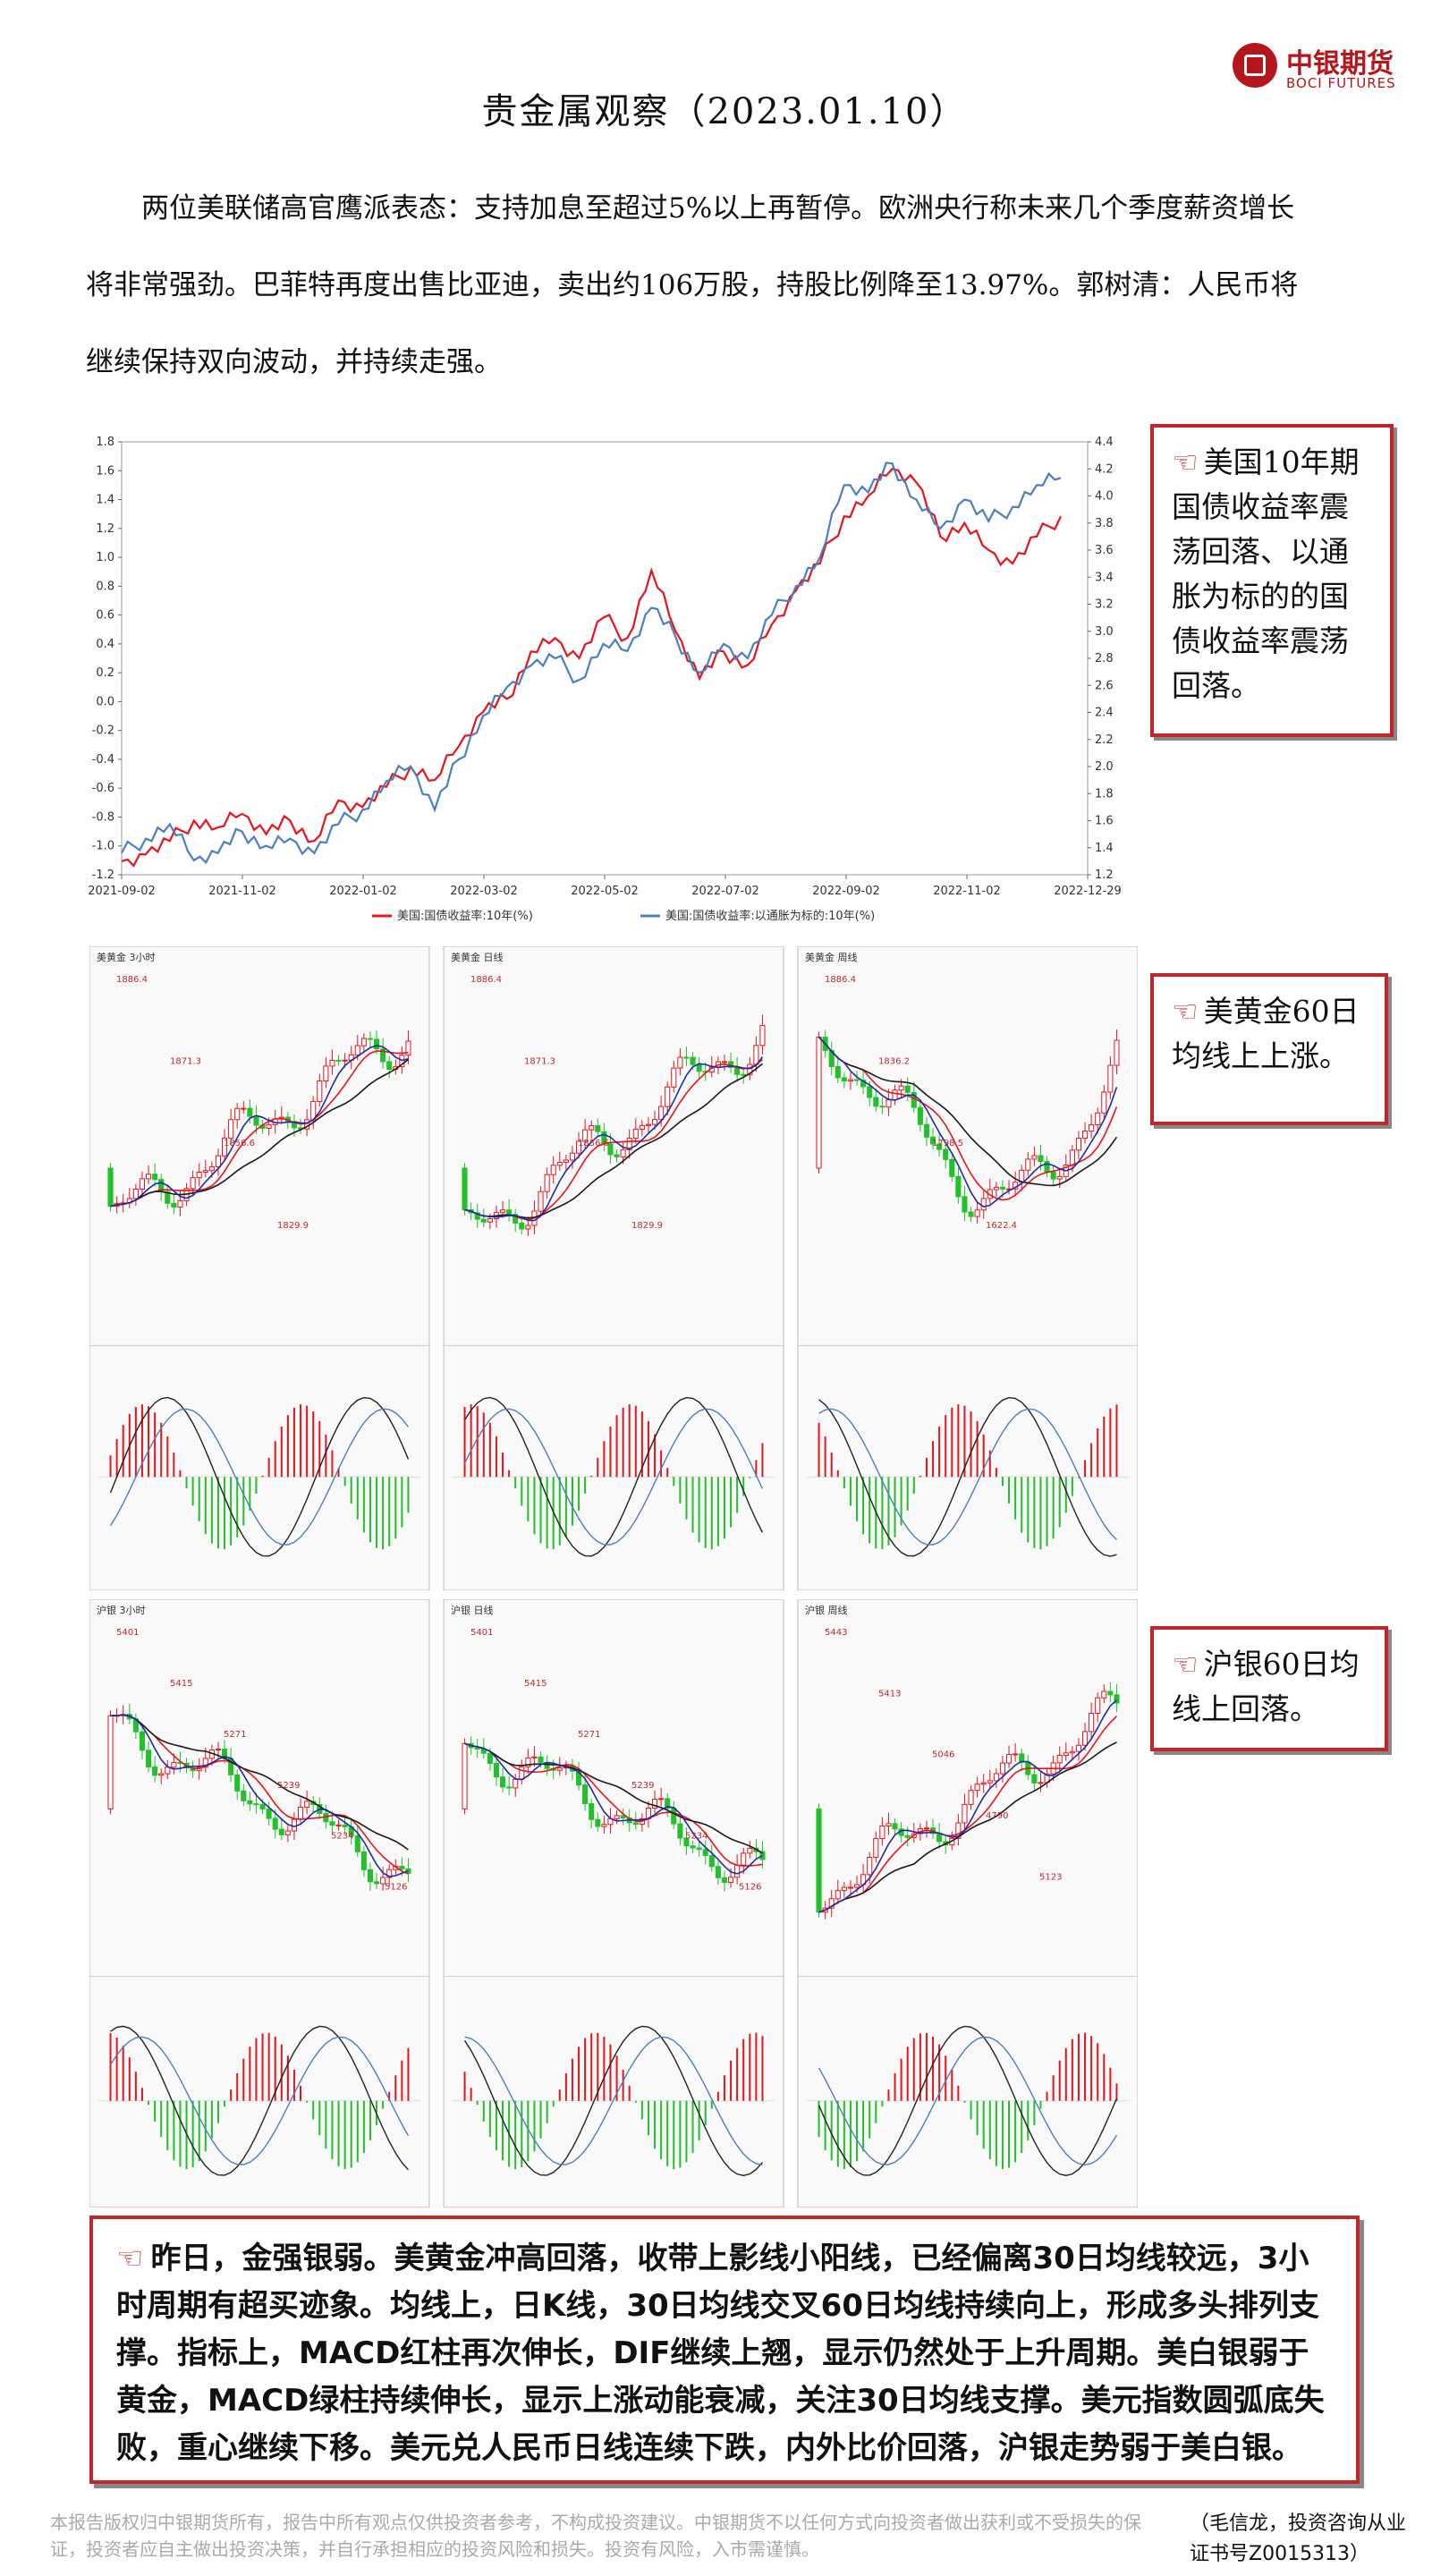 The width and height of the screenshot is (1449, 2576). I want to click on price-label: 1856.6, so click(239, 1143).